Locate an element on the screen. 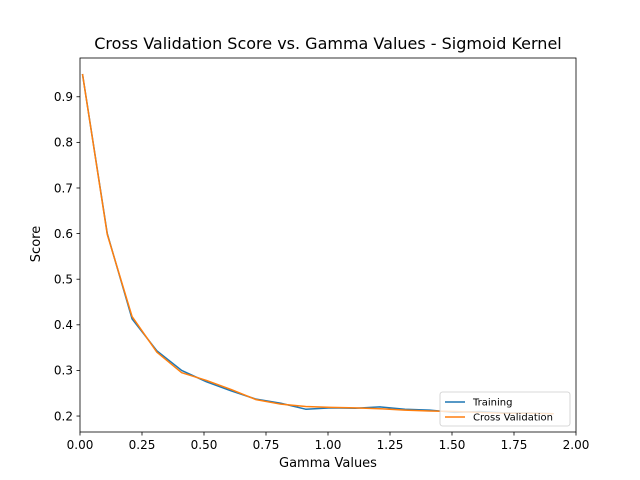  y-tick-label: 0.4 is located at coordinates (63, 325).